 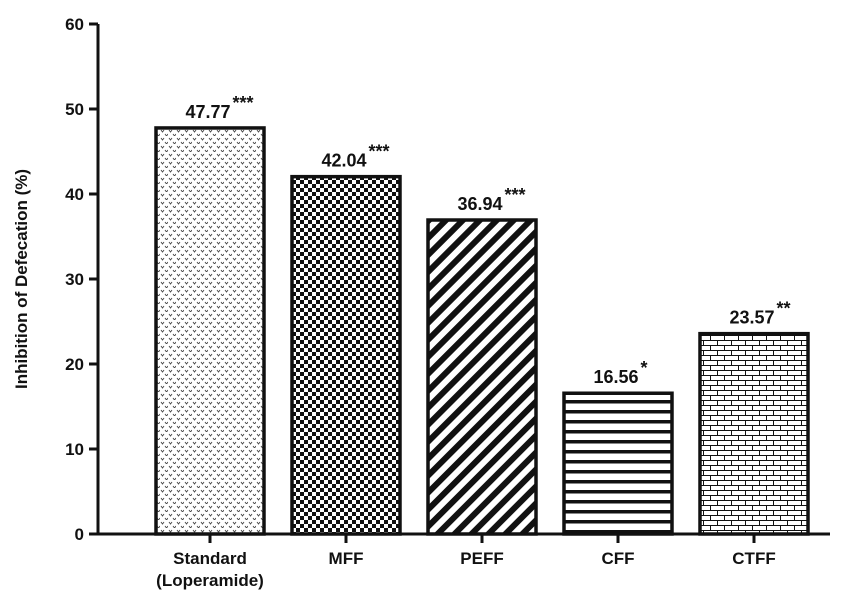 I want to click on x-axis: Standard (Loperamide) MFF PEFF CFF CTFF, so click(x=463, y=561).